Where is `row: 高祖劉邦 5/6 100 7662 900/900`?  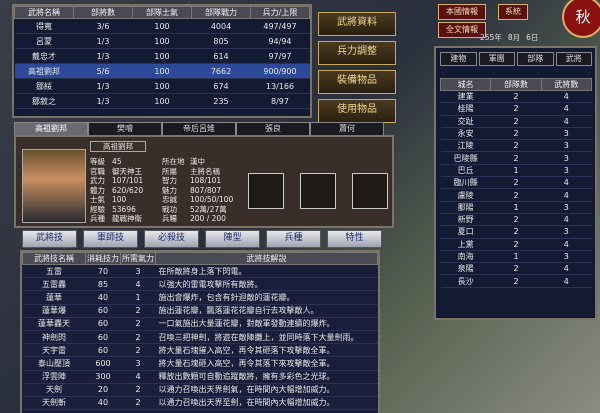
row: 高祖劉邦 5/6 100 7662 900/900 is located at coordinates (162, 71).